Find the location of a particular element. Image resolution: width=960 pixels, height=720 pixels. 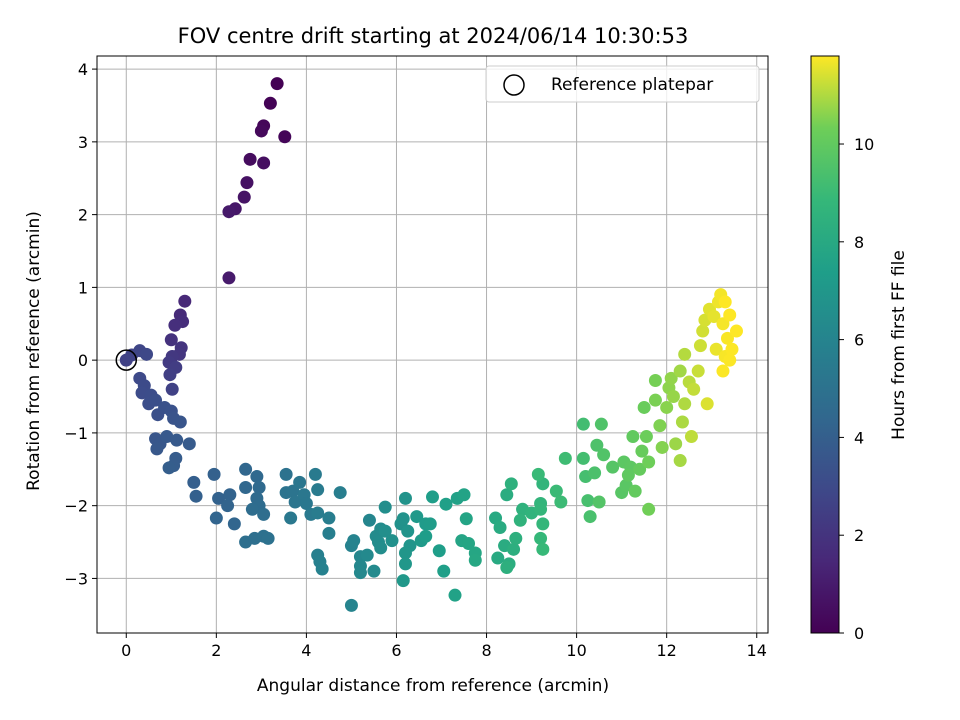

reference-marker is located at coordinates (126, 360).